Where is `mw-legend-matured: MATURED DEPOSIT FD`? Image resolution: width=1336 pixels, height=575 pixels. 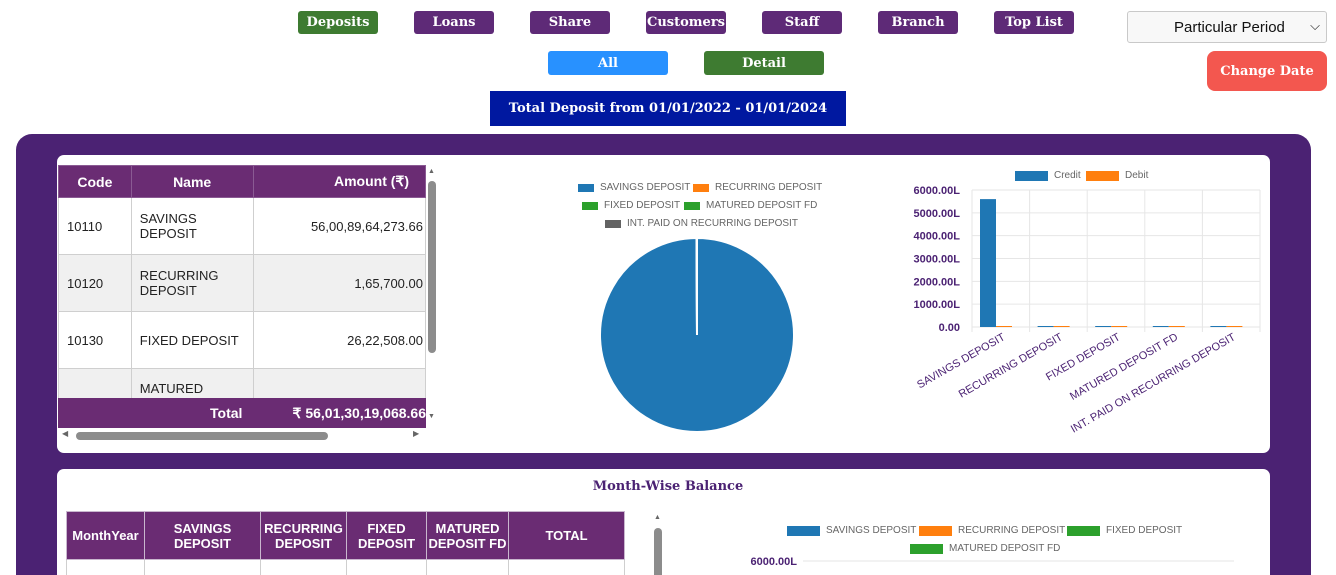
mw-legend-matured: MATURED DEPOSIT FD is located at coordinates (985, 548).